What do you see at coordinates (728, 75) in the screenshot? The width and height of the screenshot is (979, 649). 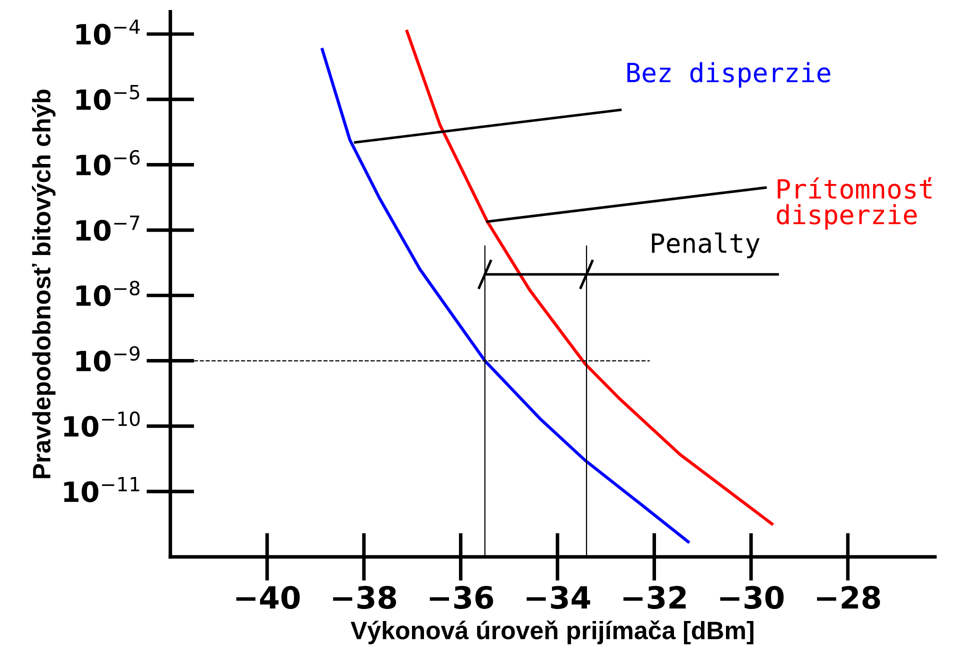 I see `annotation: Bez disperzie` at bounding box center [728, 75].